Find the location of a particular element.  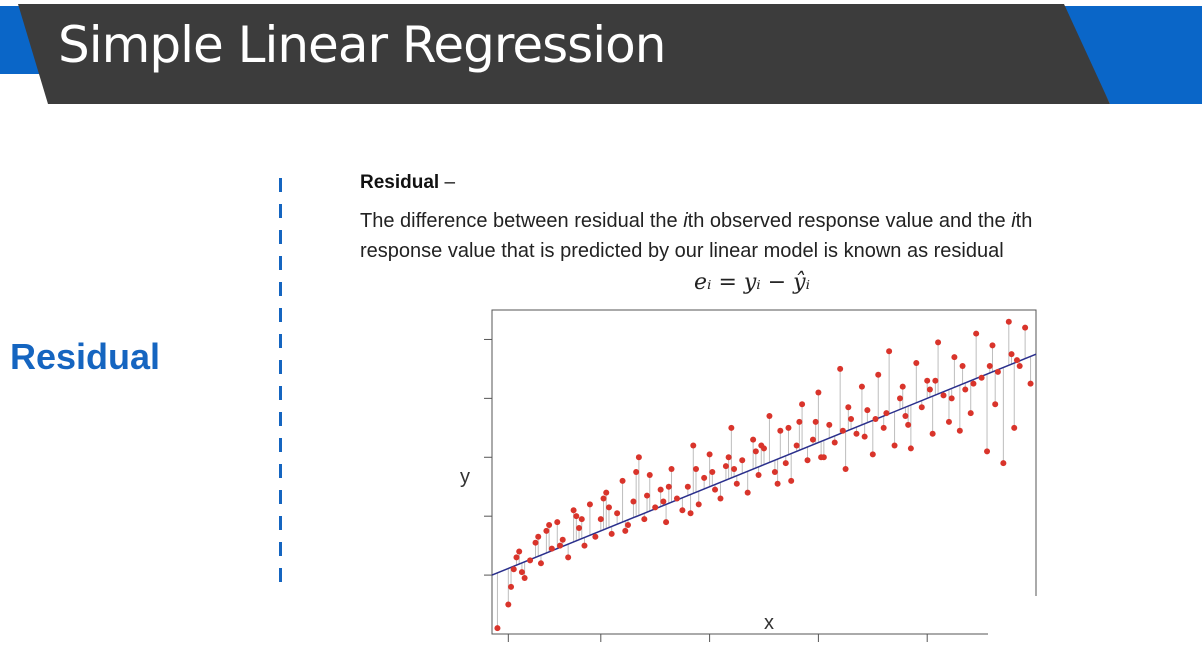

y-axis-ticks is located at coordinates (488, 457).